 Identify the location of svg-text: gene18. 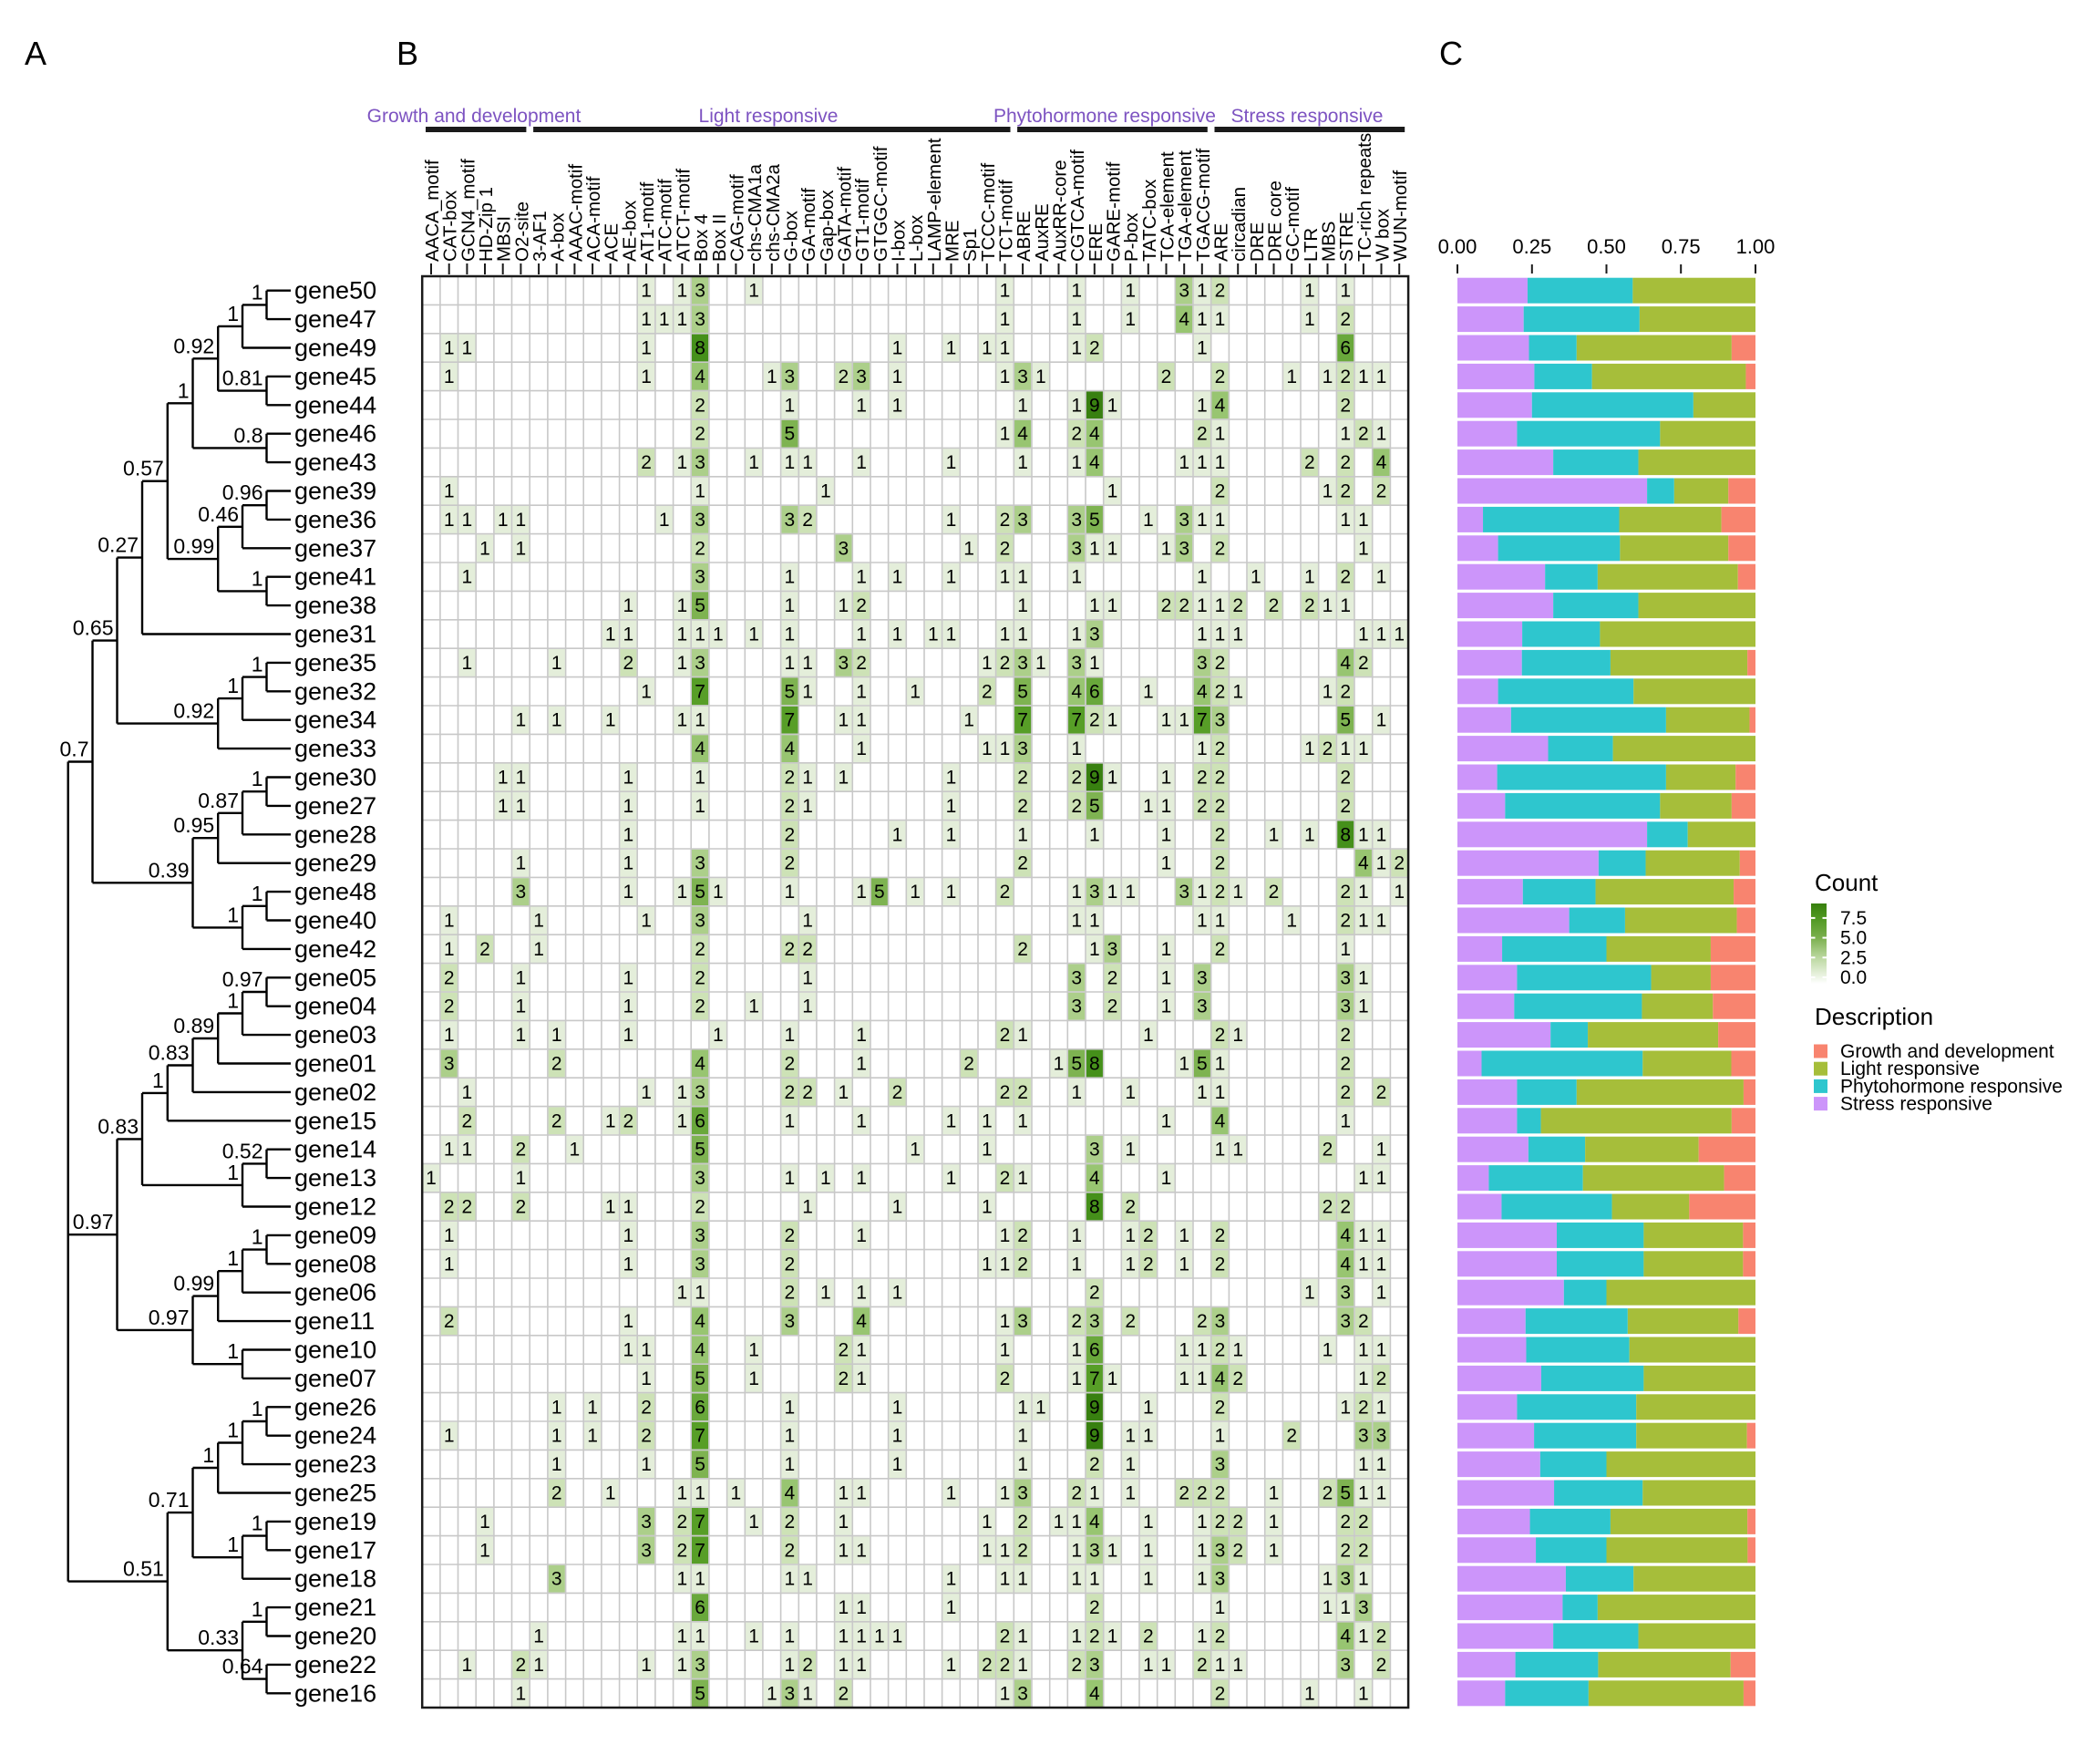
(335, 1579).